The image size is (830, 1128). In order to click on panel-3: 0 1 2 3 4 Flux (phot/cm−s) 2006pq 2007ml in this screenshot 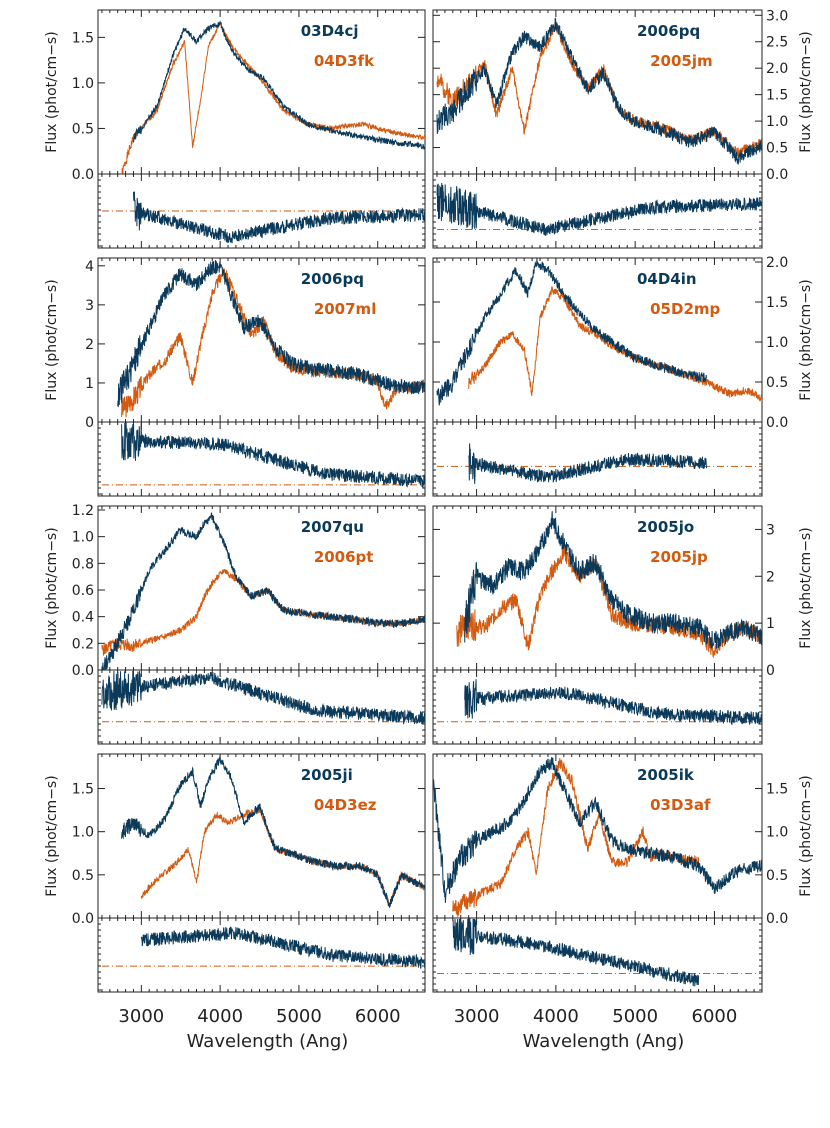, I will do `click(235, 377)`.